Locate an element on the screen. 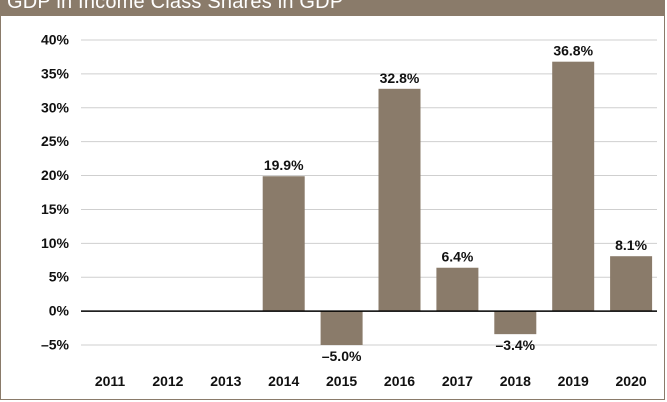 The width and height of the screenshot is (667, 402). y-tick-label: 35% is located at coordinates (55, 73).